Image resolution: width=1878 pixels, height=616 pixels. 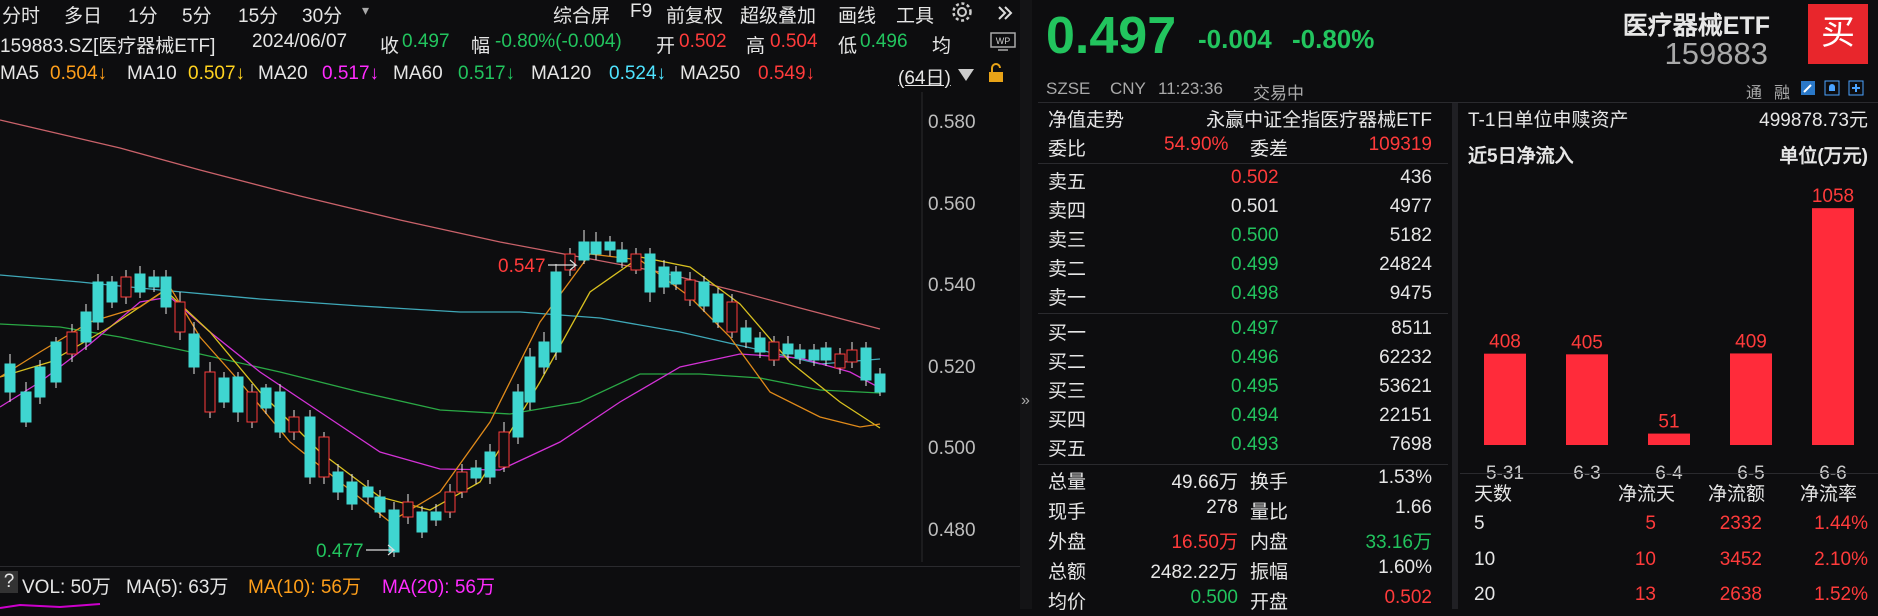 What do you see at coordinates (1410, 206) in the screenshot?
I see `ask-volume: 4977` at bounding box center [1410, 206].